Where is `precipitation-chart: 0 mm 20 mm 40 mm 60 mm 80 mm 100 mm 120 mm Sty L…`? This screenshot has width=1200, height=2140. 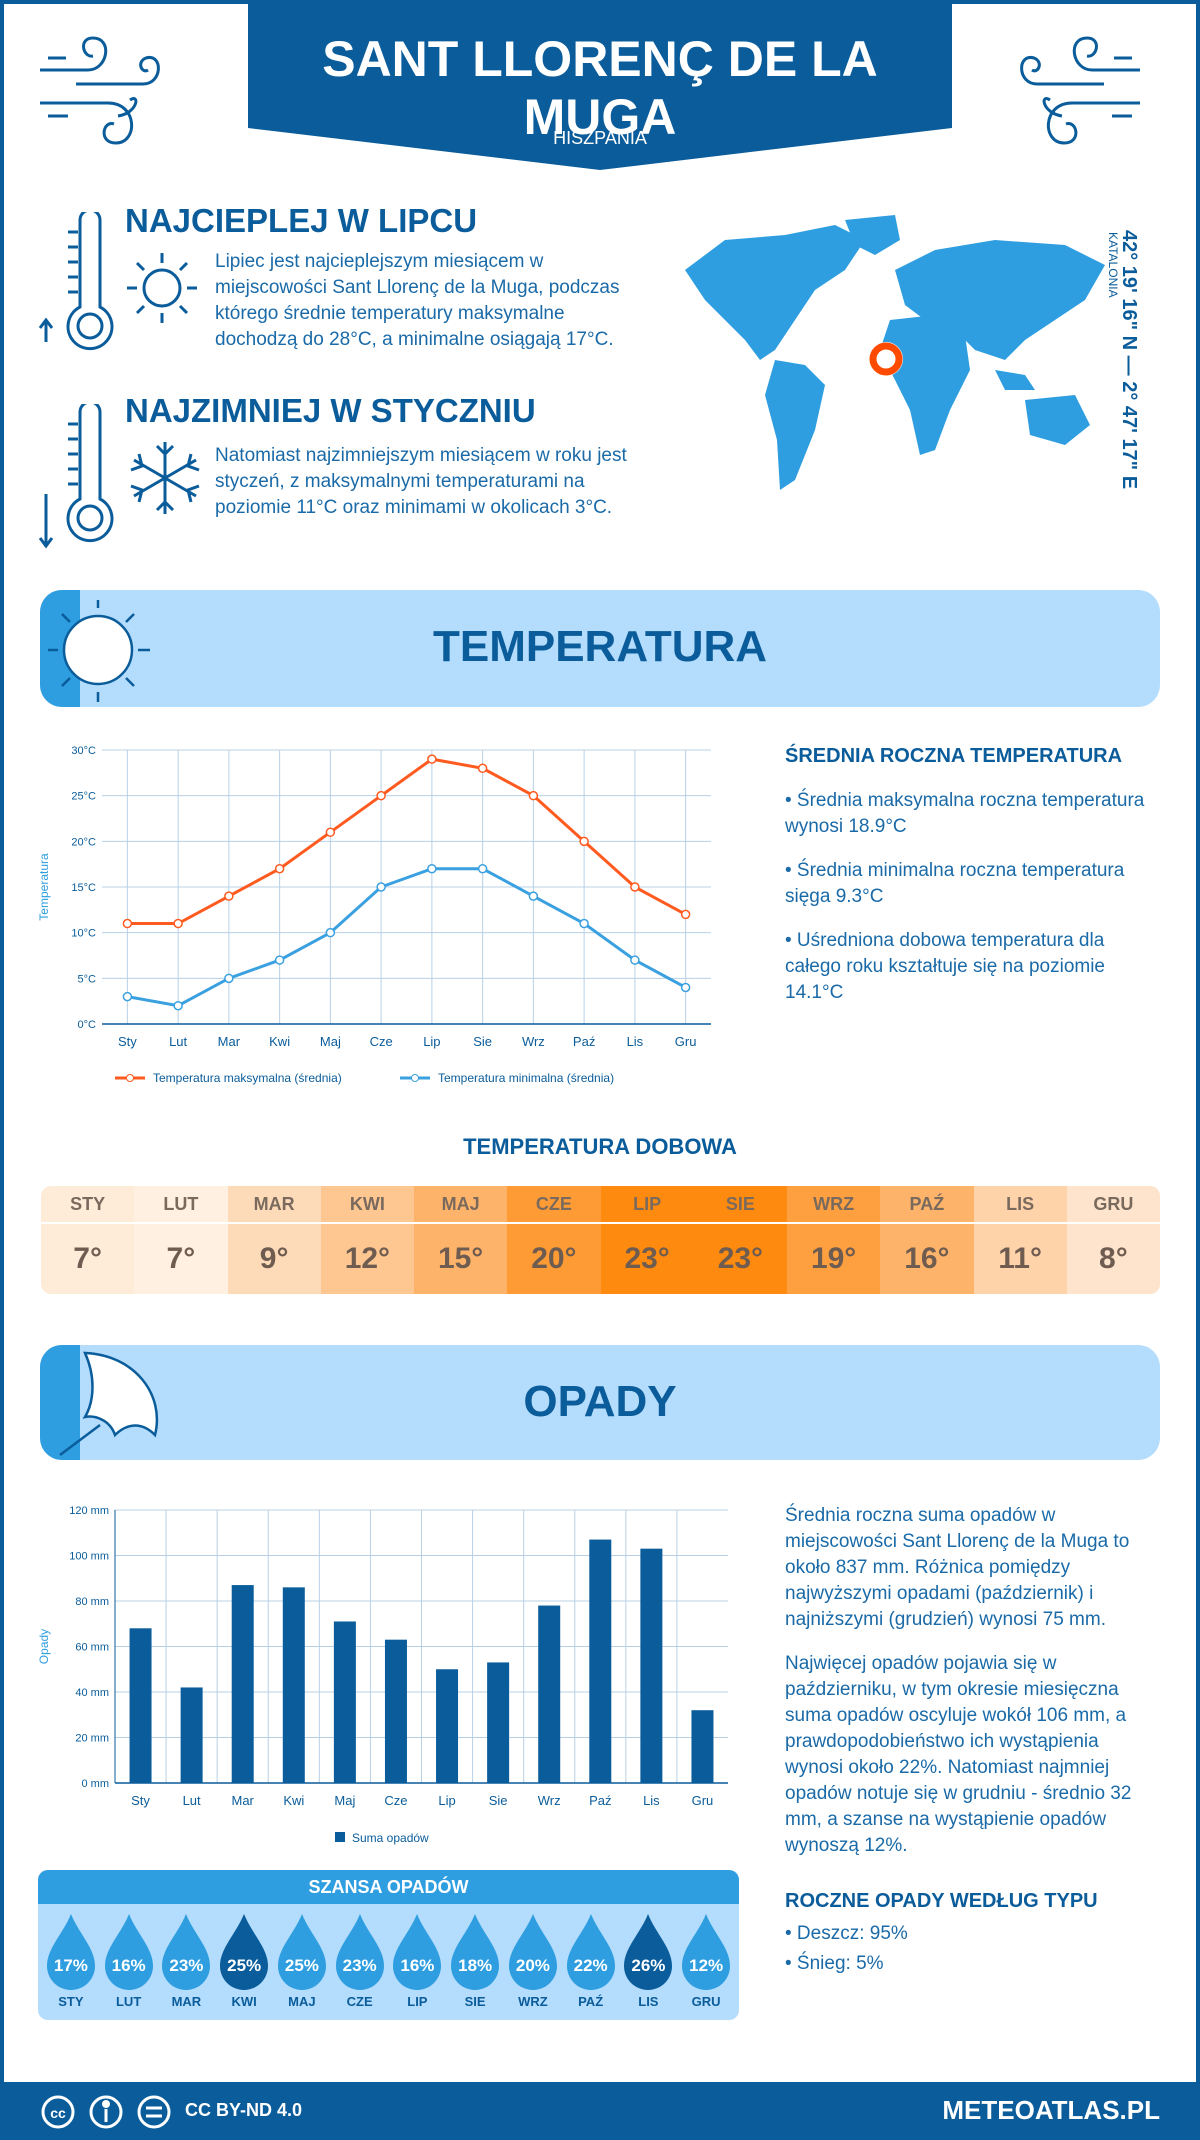 precipitation-chart: 0 mm 20 mm 40 mm 60 mm 80 mm 100 mm 120 mm Sty L… is located at coordinates (382, 1675).